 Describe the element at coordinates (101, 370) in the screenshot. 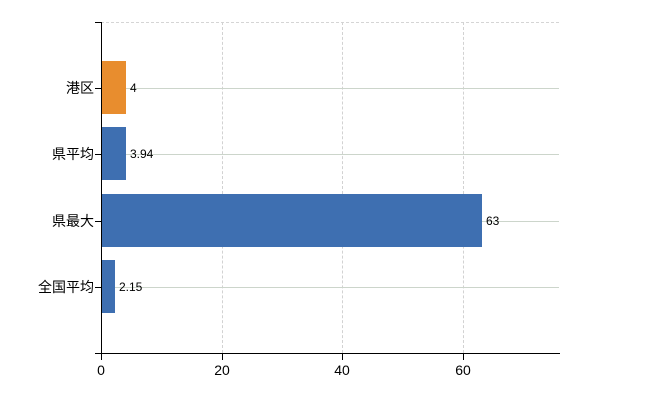

I see `x-axis-tick-label: 0` at that location.